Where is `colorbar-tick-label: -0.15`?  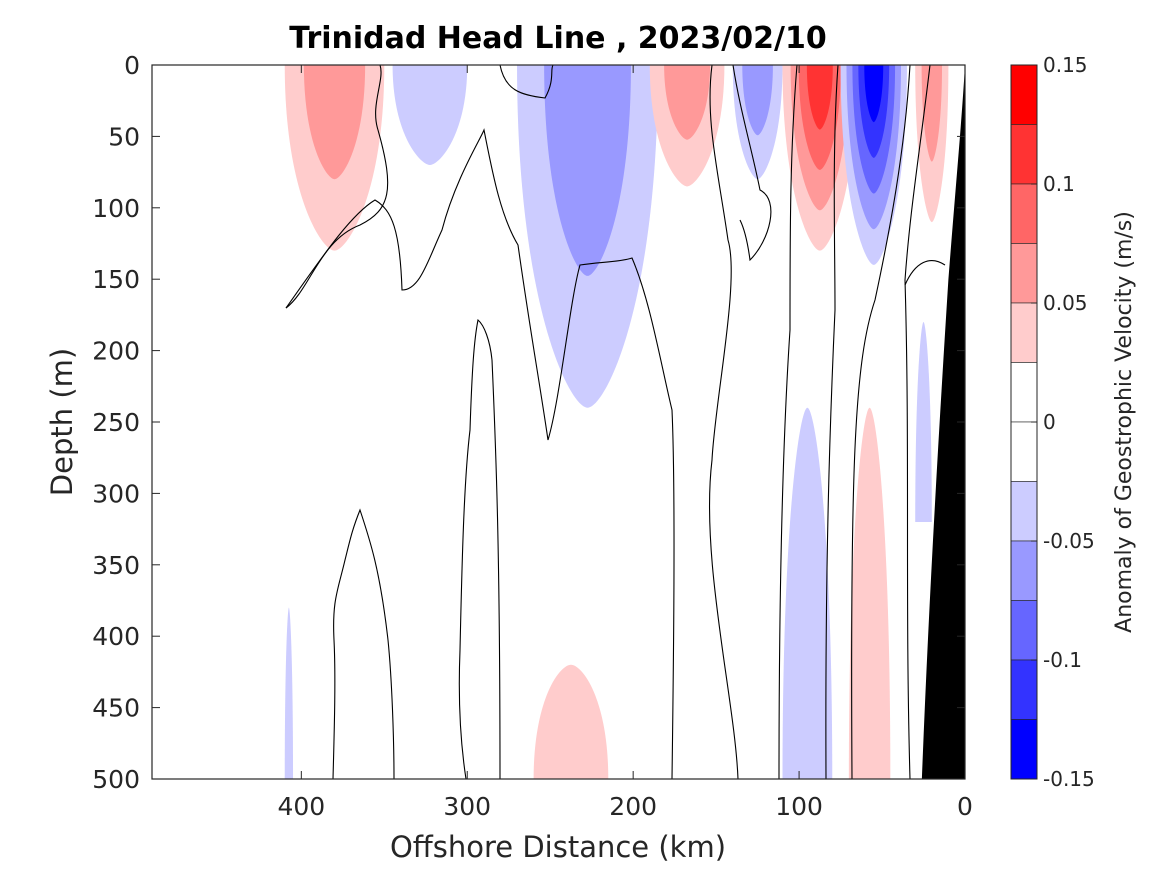
colorbar-tick-label: -0.15 is located at coordinates (1069, 779).